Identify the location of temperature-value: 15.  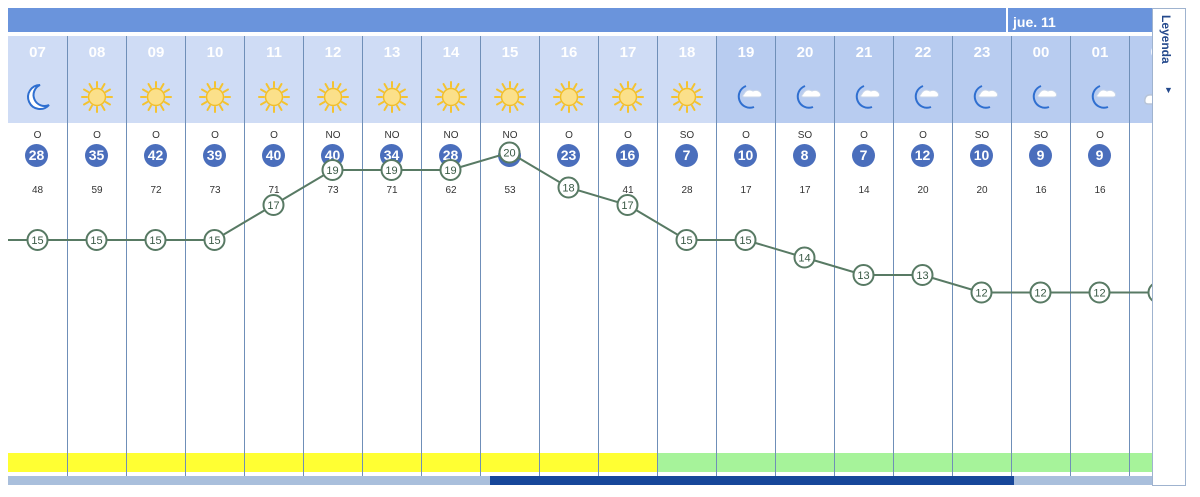
(686, 241).